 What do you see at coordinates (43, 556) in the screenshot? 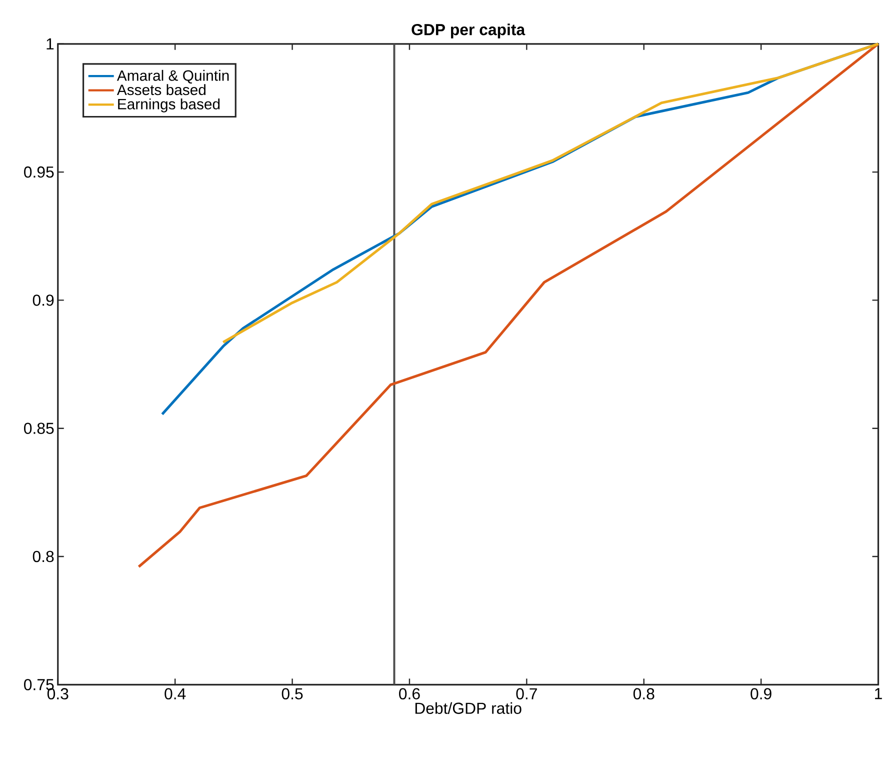
I see `y-tick-label: 0.8` at bounding box center [43, 556].